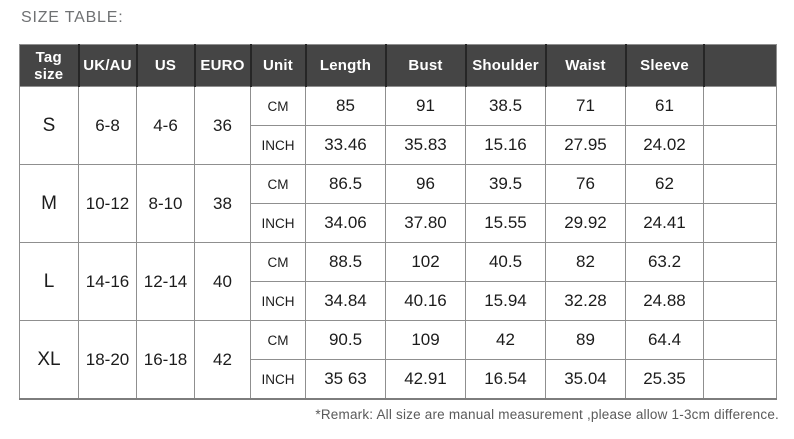 The image size is (794, 439). I want to click on euro-cell: 38, so click(222, 203).